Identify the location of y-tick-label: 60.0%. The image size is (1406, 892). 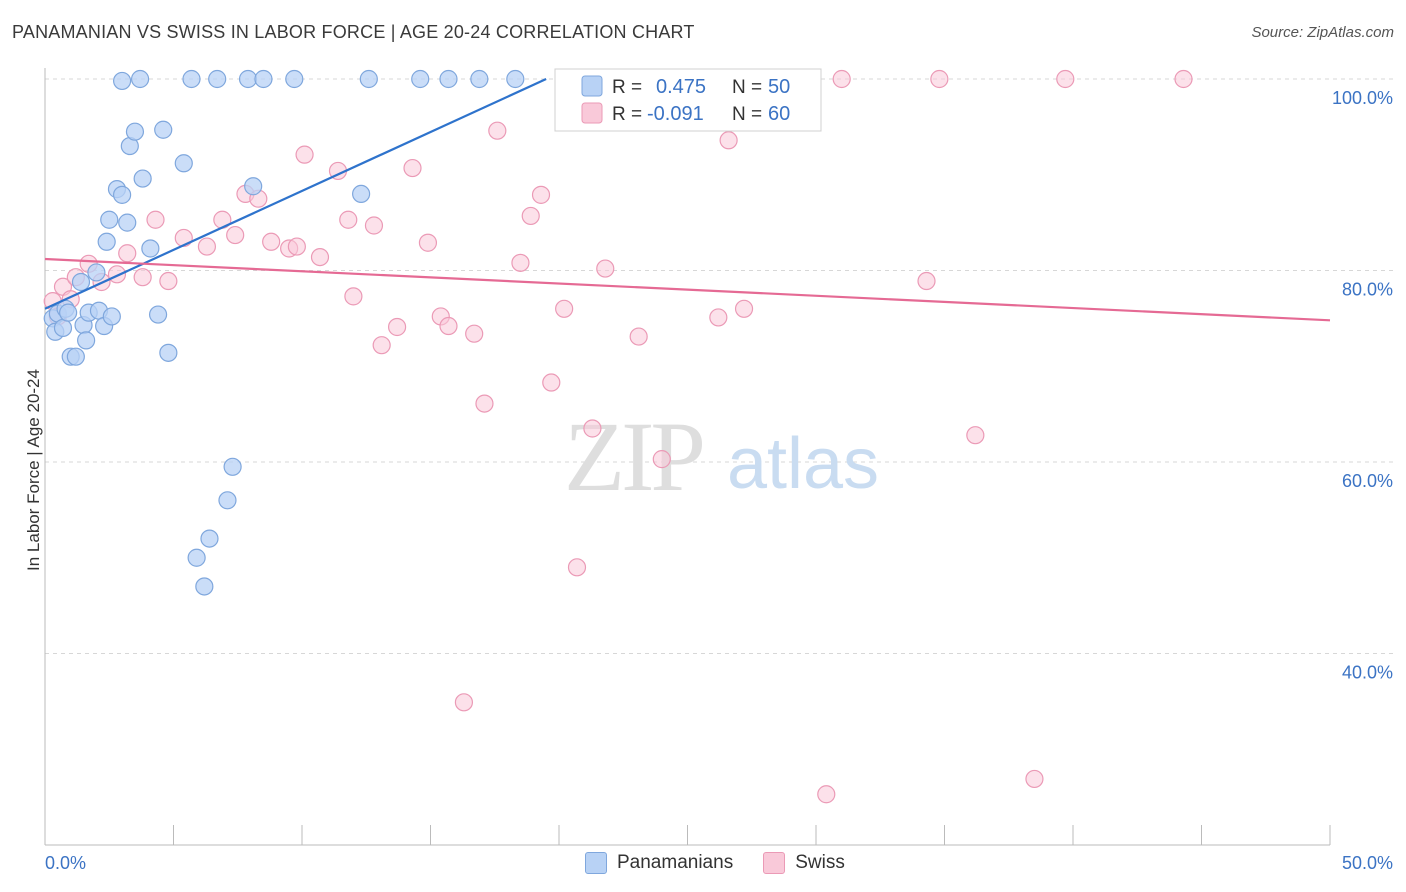
(1367, 481).